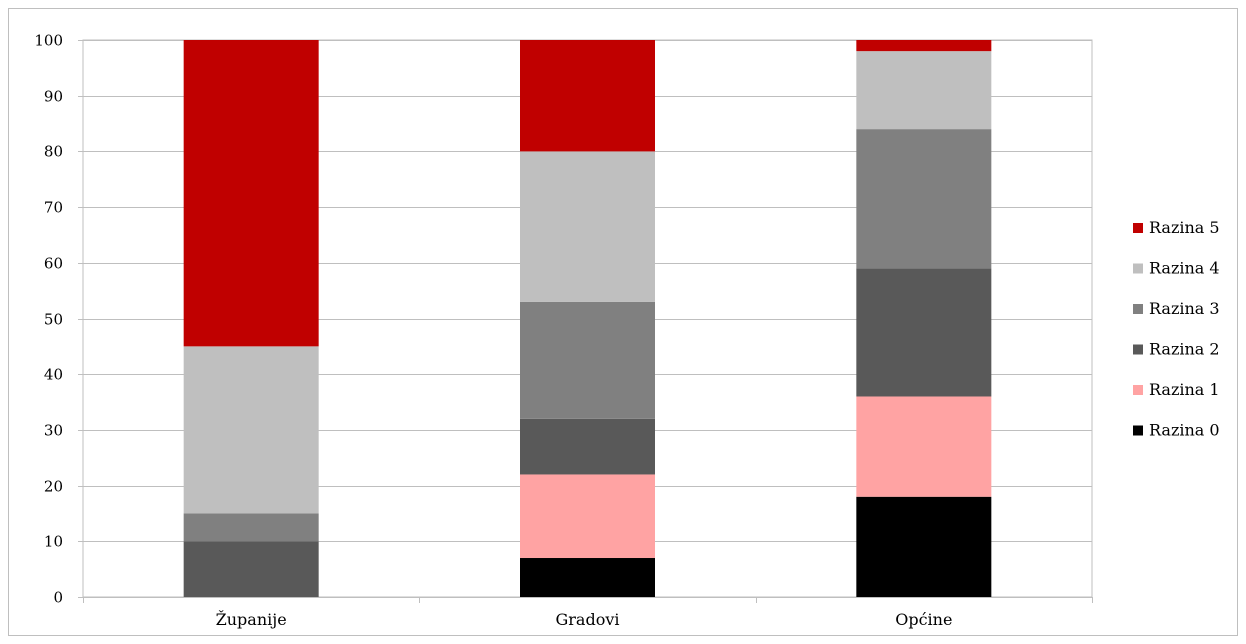  I want to click on y-tick-label: 100, so click(48, 41).